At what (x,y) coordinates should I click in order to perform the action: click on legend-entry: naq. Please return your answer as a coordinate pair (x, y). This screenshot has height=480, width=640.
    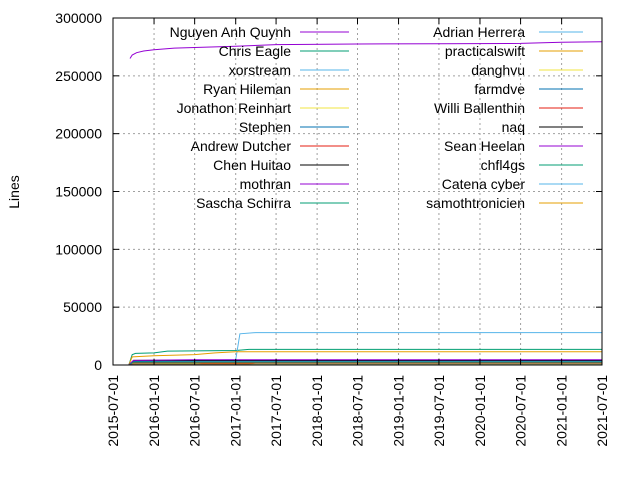
    Looking at the image, I should click on (542, 127).